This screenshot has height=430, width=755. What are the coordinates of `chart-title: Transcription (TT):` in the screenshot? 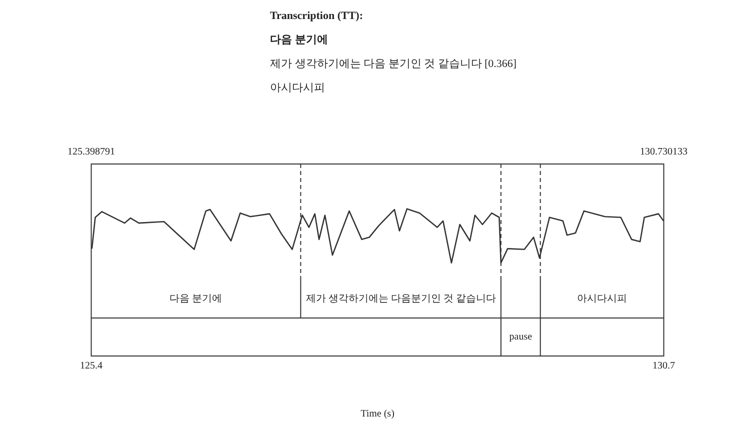 It's located at (317, 16).